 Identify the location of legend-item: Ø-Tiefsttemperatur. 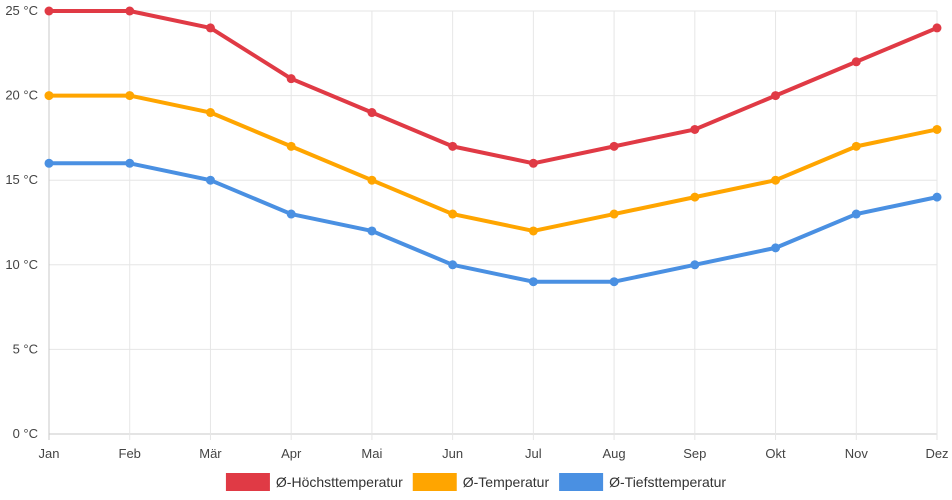
(642, 482).